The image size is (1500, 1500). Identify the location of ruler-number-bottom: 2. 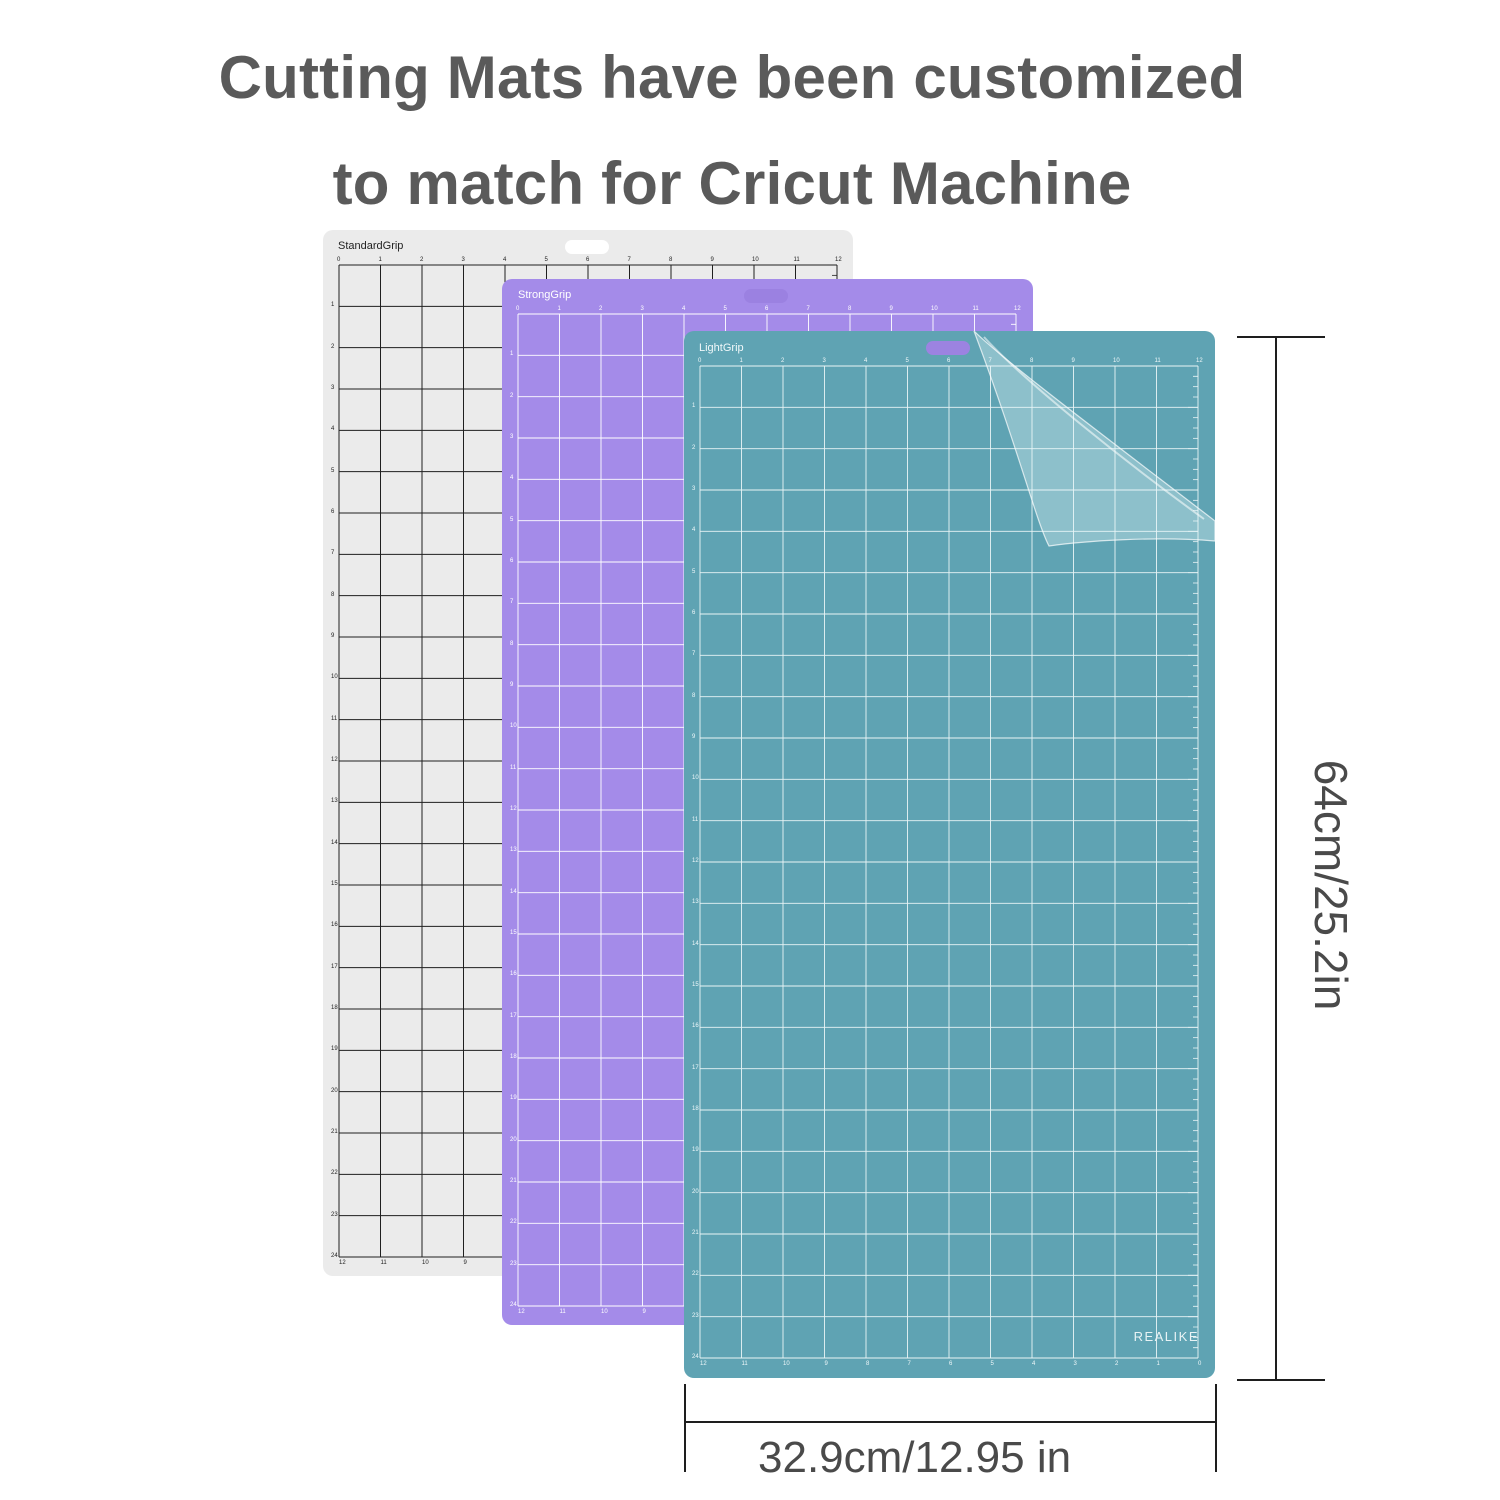
(1117, 1364).